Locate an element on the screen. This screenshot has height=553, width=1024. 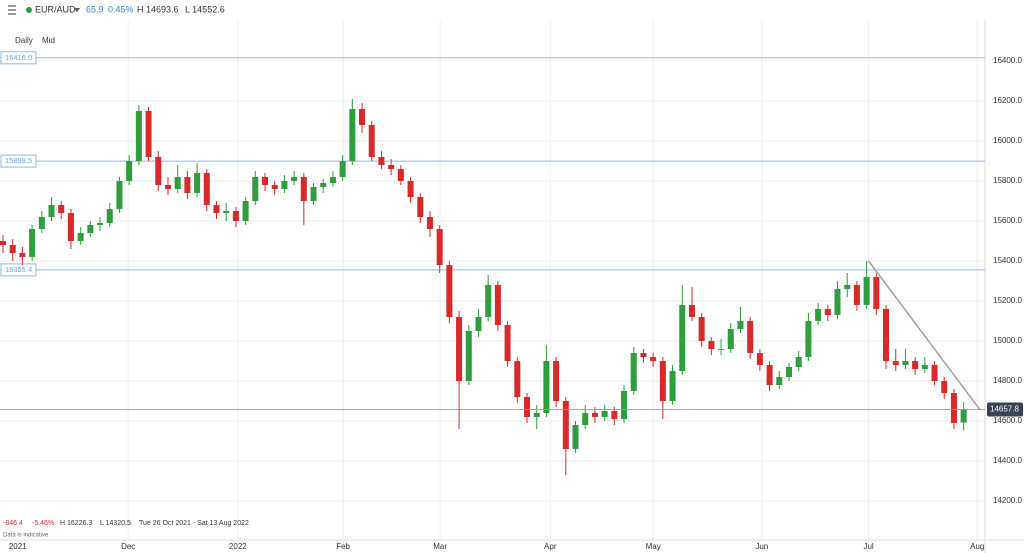
y-tick-label: 14600.0 is located at coordinates (1007, 420).